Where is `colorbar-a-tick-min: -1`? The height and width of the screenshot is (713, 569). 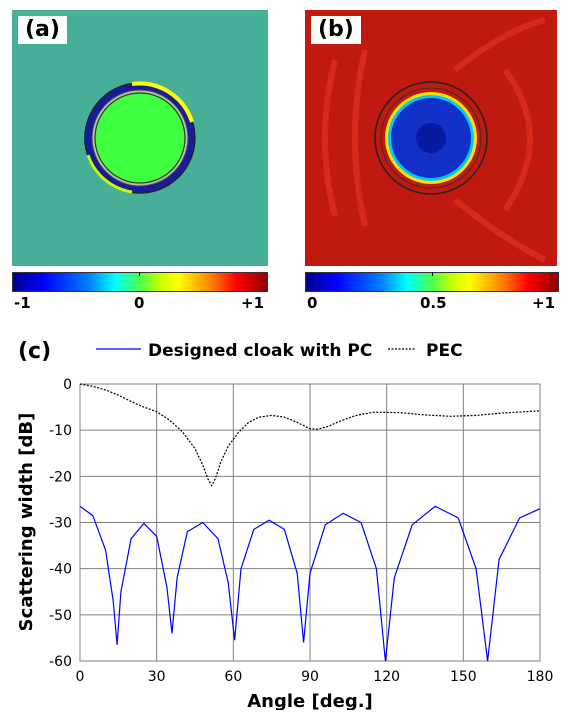
colorbar-a-tick-min: -1 is located at coordinates (22, 303).